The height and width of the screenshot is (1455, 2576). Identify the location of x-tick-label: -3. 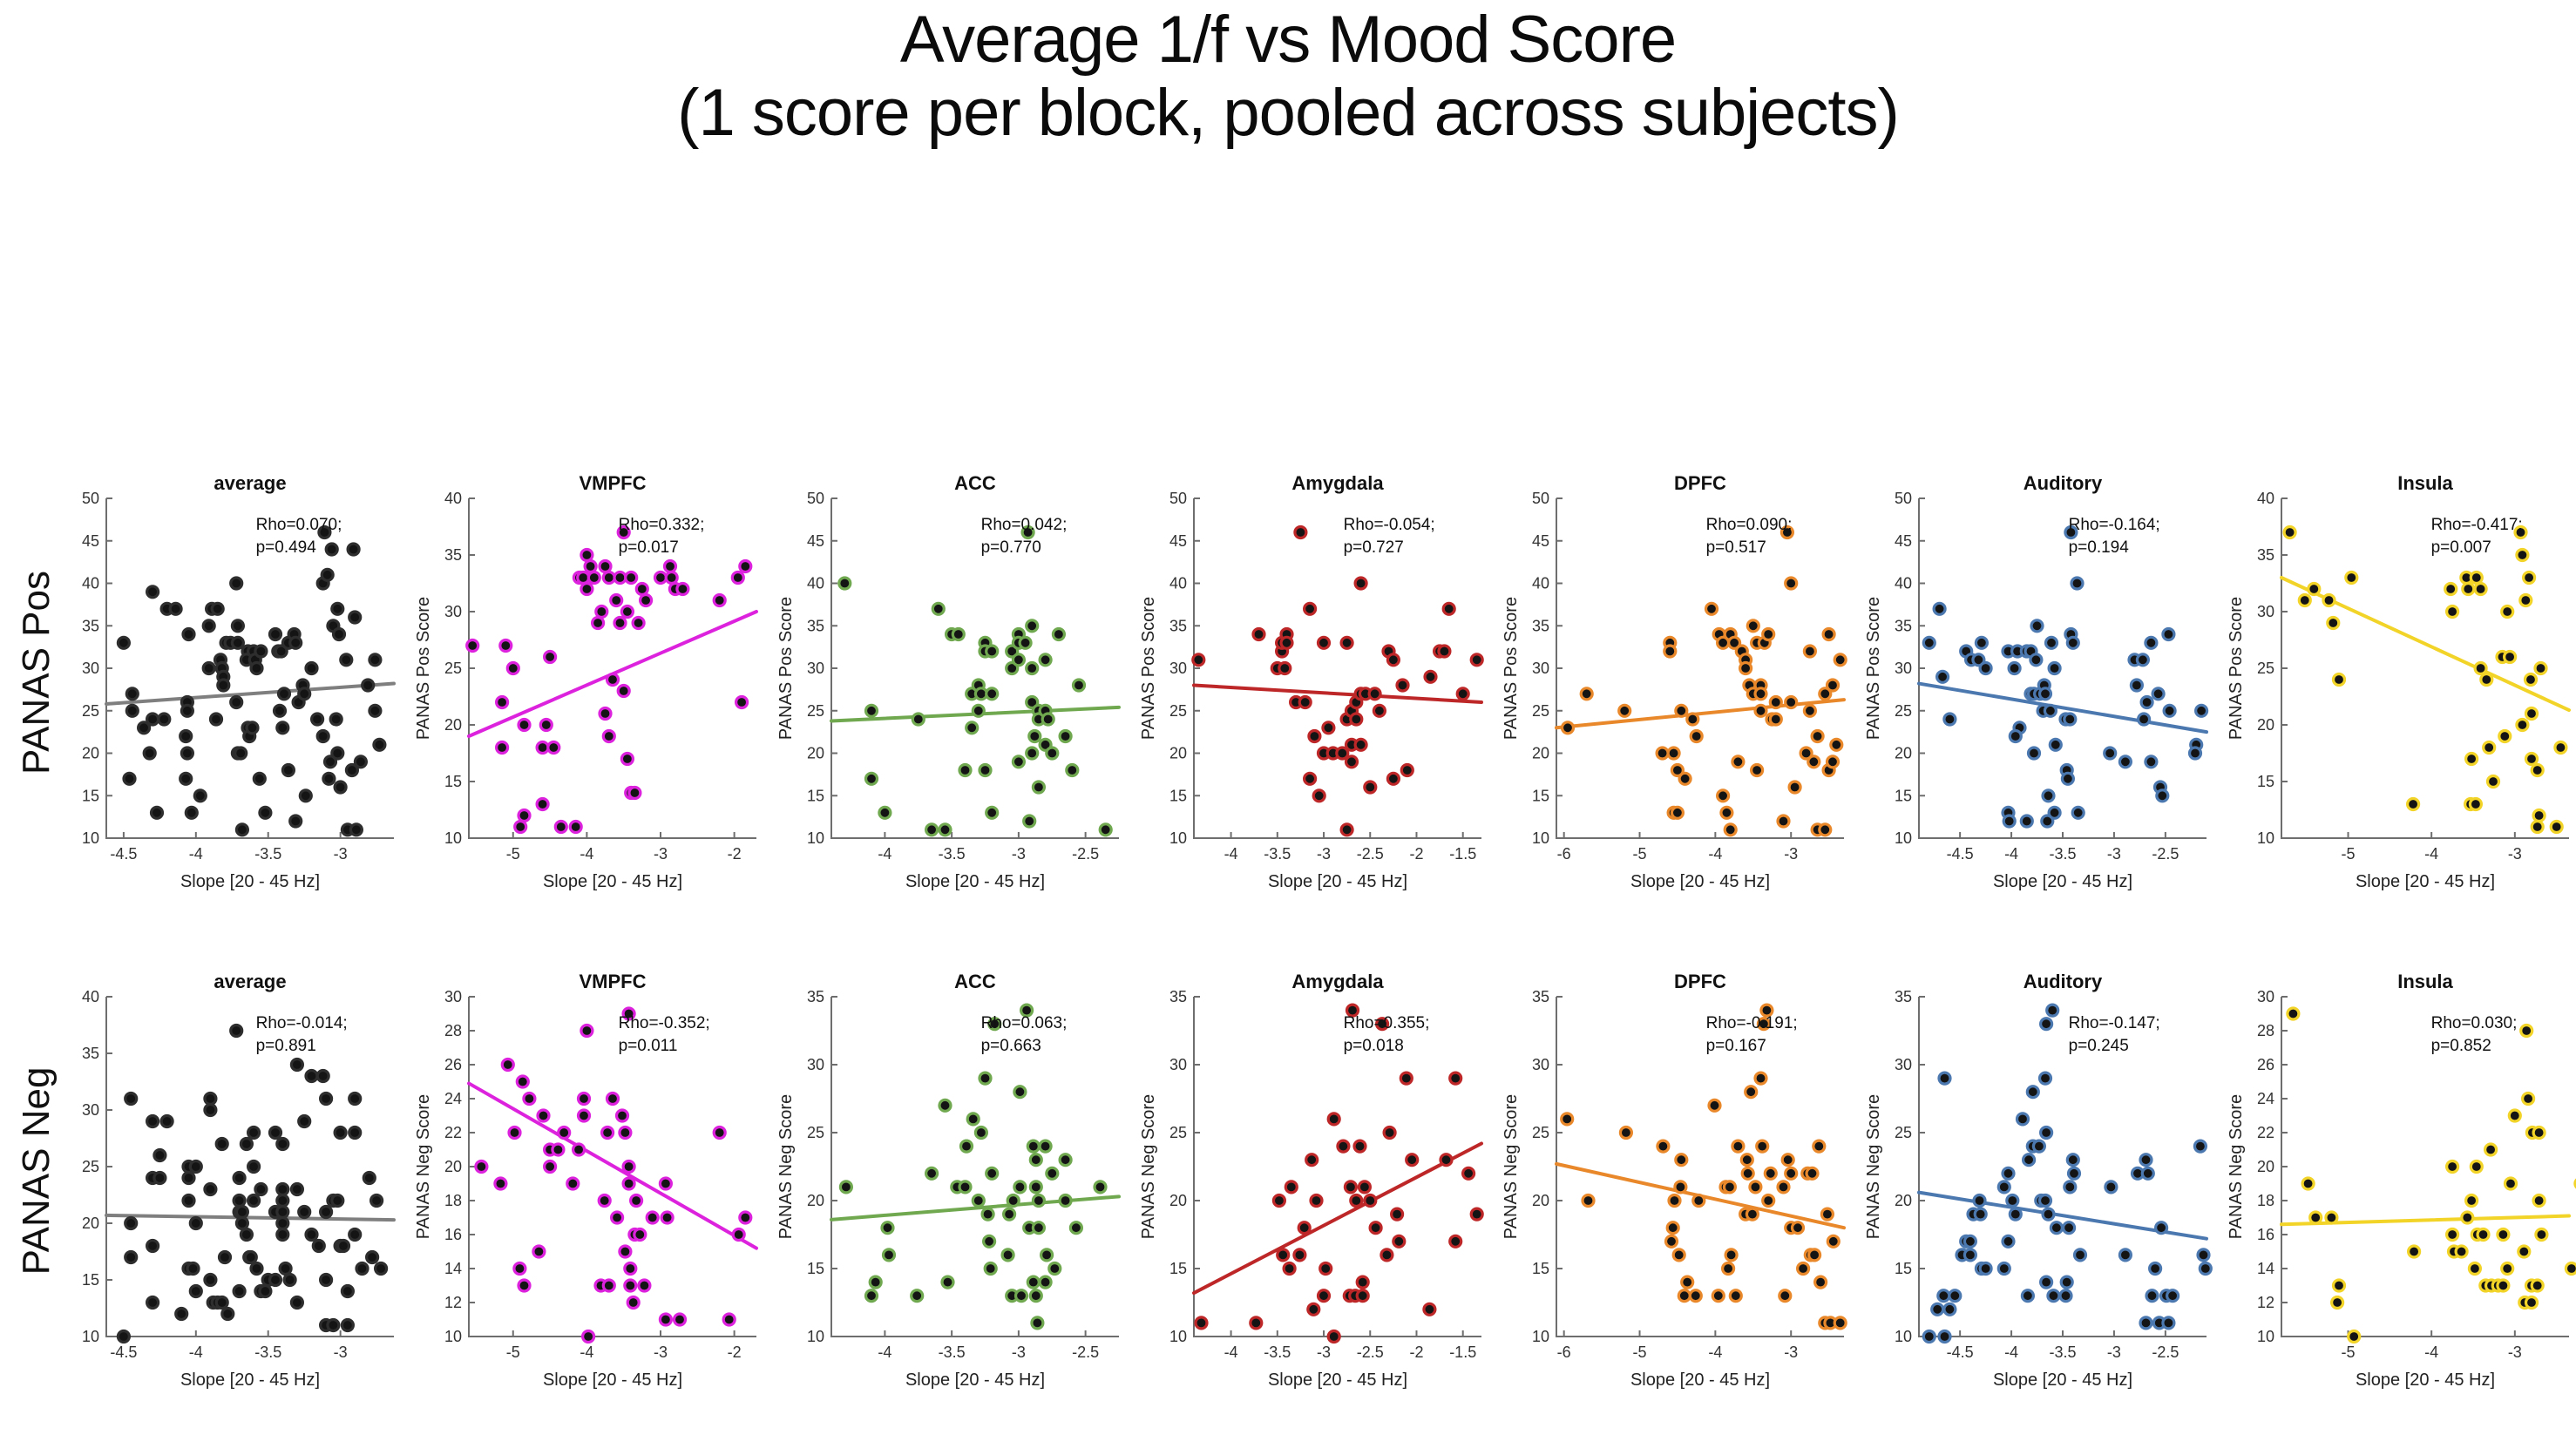
(1324, 854).